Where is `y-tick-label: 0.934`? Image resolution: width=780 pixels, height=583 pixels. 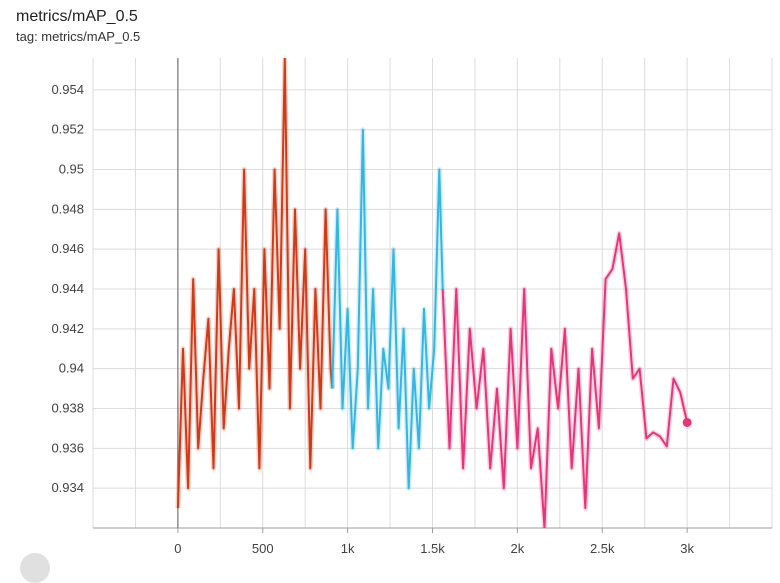 y-tick-label: 0.934 is located at coordinates (67, 487).